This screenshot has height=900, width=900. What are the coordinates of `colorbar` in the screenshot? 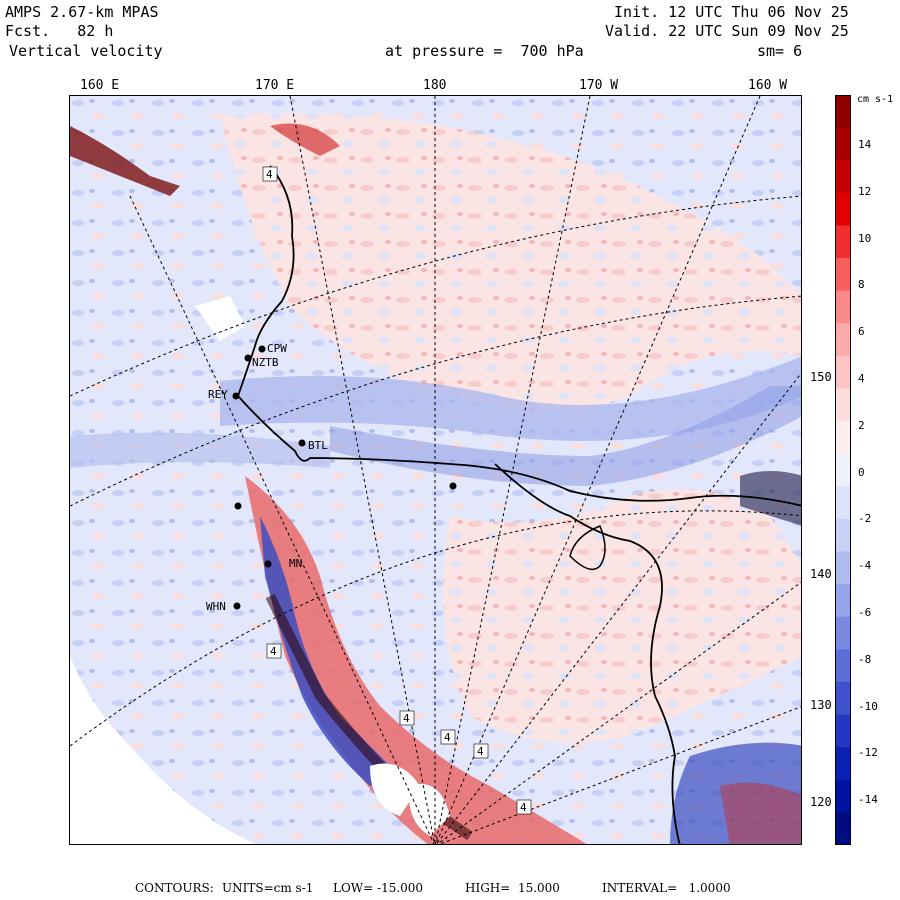 It's located at (843, 470).